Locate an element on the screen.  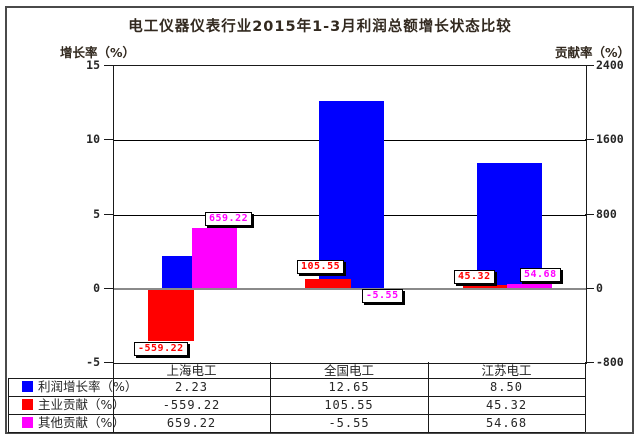
legend-label: 利润增长率（%） is located at coordinates (88, 386).